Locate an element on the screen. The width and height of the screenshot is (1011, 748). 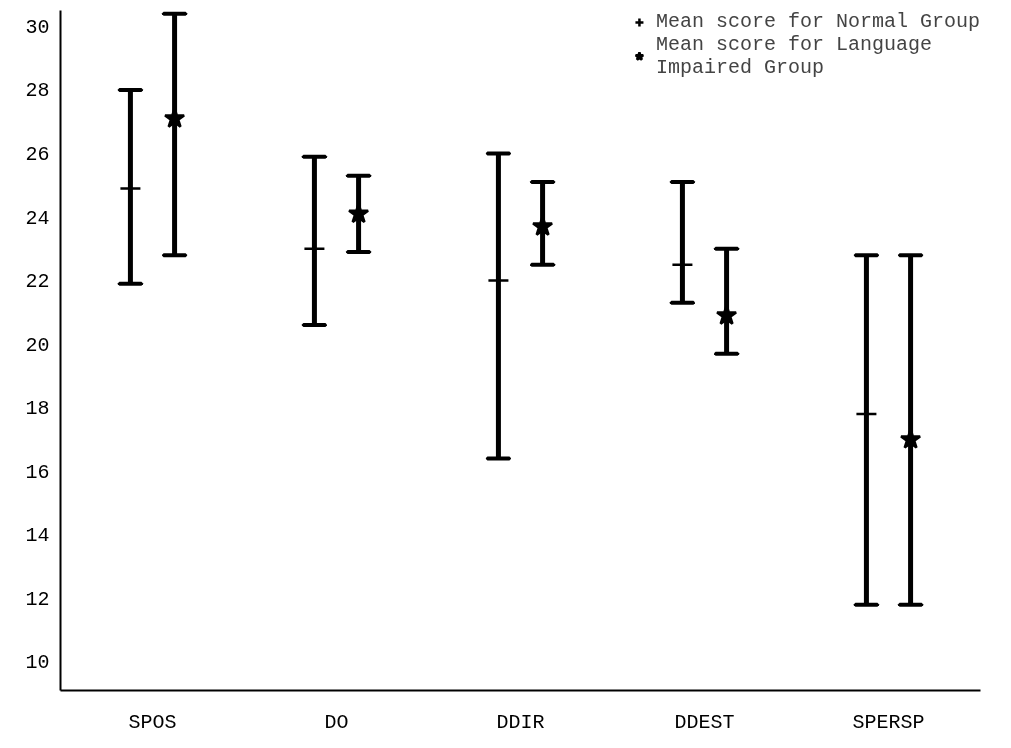
legend-label: Mean score for Normal Group is located at coordinates (817, 21).